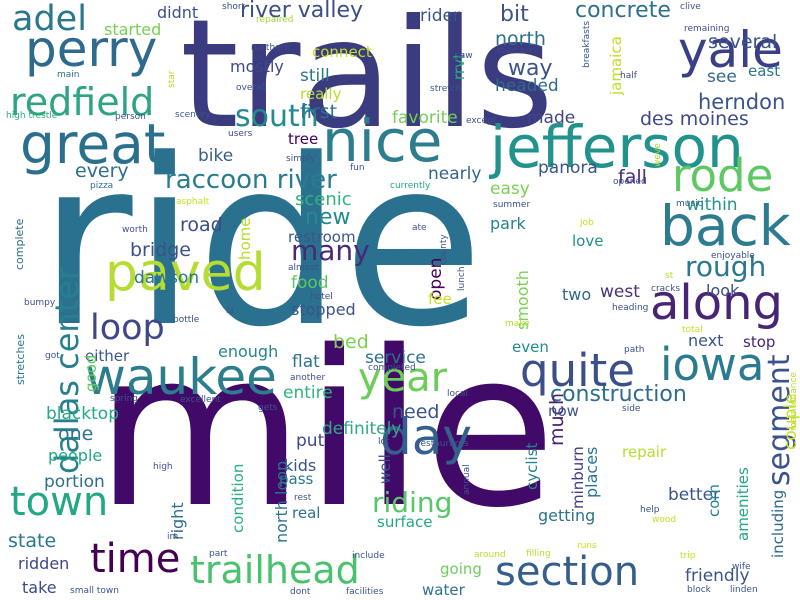  I want to click on cloud-word-cracks: cracks, so click(666, 289).